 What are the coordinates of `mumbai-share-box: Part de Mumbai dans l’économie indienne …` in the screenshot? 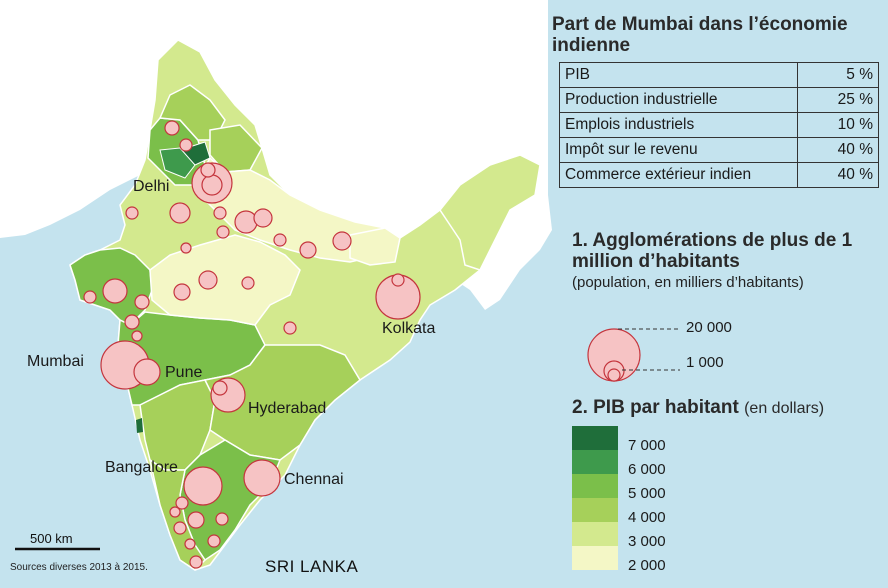 It's located at (715, 101).